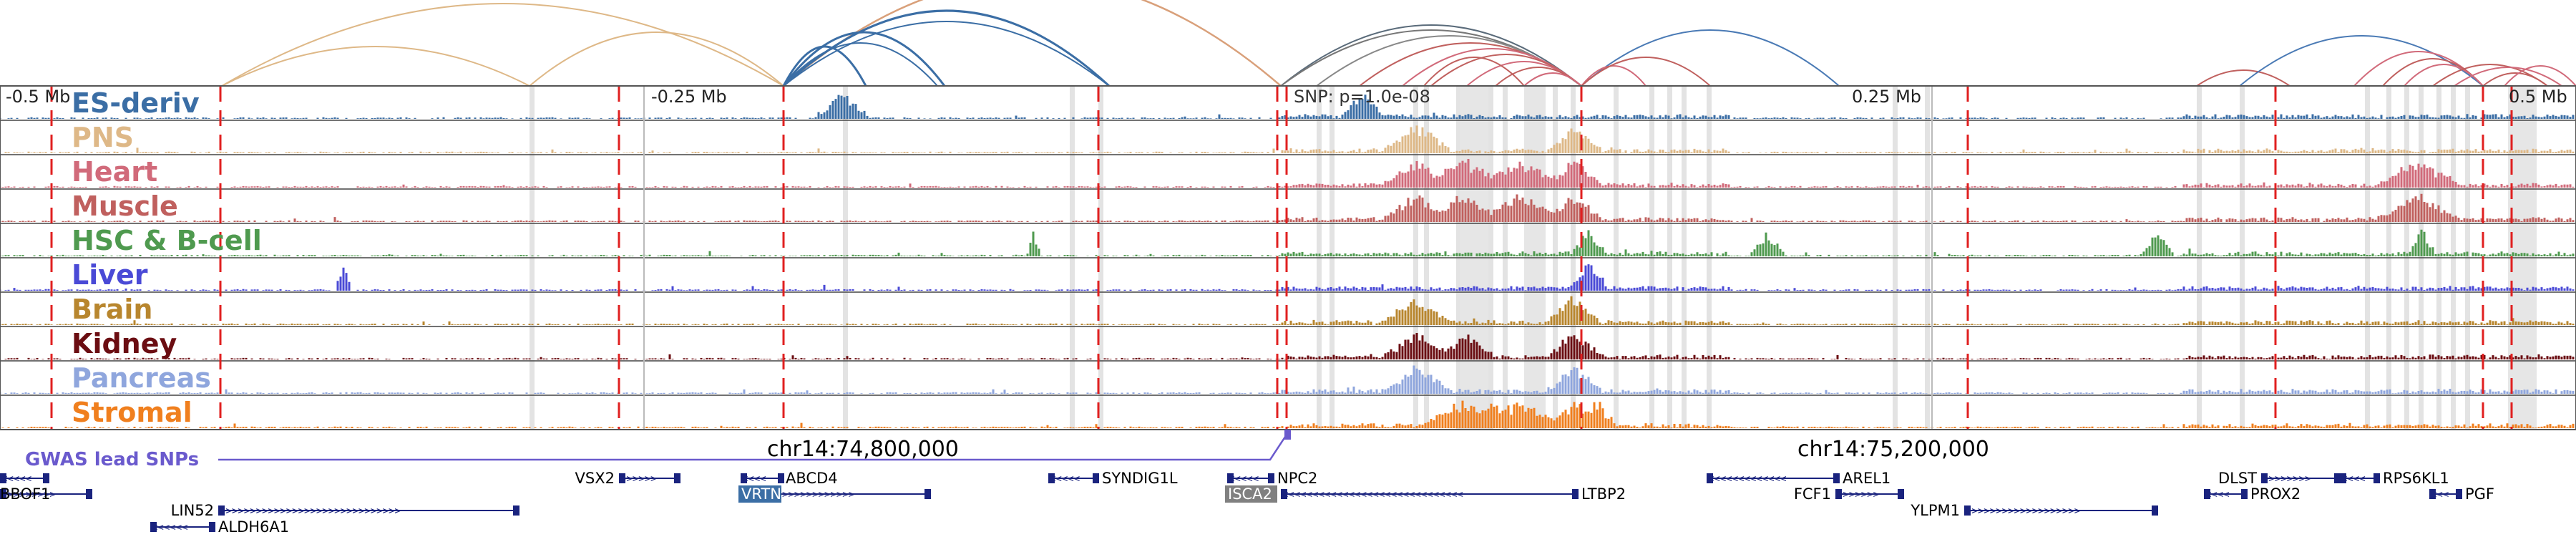 The height and width of the screenshot is (537, 2576). Describe the element at coordinates (1747, 479) in the screenshot. I see `gene-strand-chevrons: <<<<<<<<<<<<<` at that location.